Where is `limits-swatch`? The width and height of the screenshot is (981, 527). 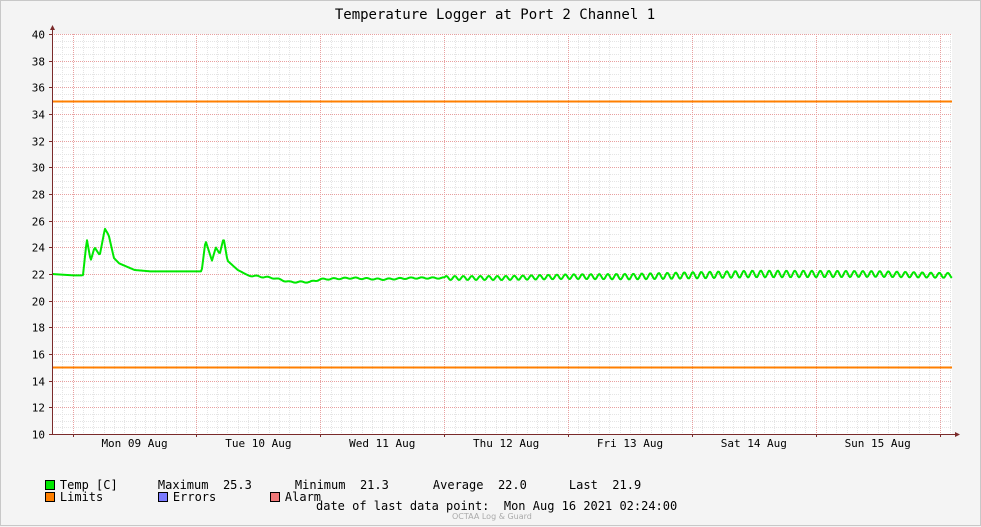
limits-swatch is located at coordinates (49, 497).